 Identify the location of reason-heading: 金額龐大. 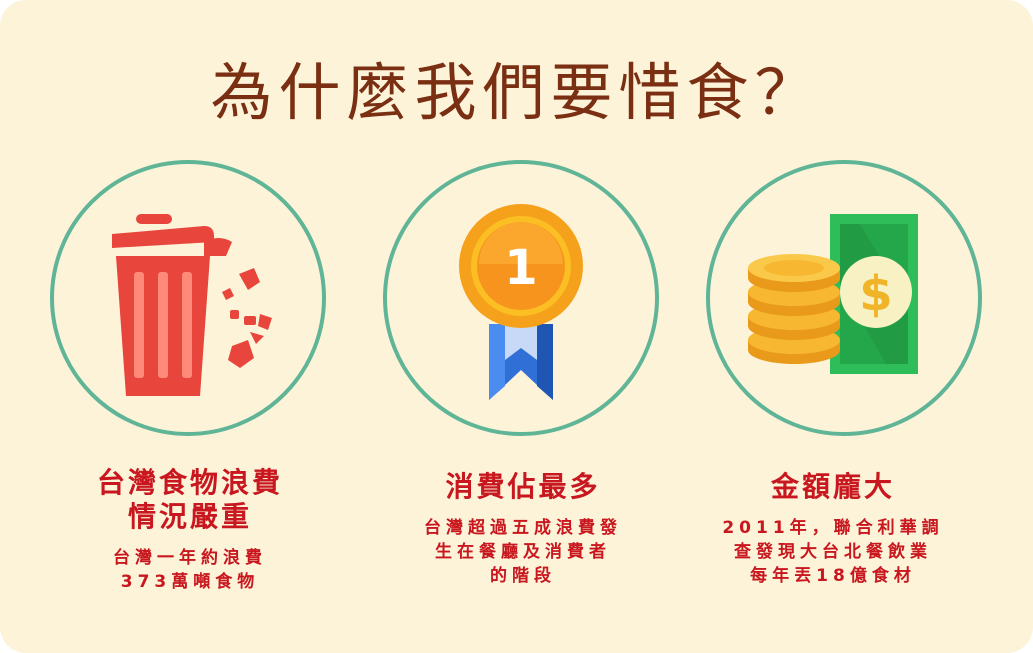
(832, 486).